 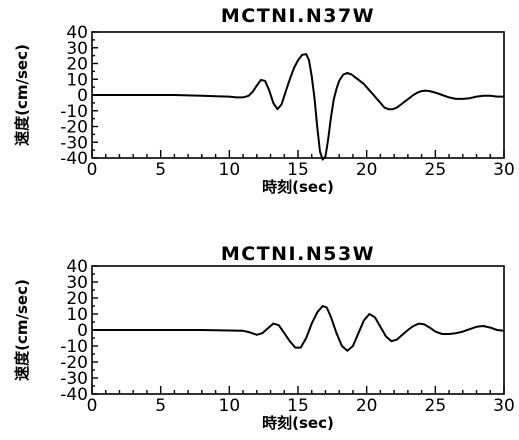 What do you see at coordinates (298, 254) in the screenshot?
I see `chart-title: MCTNI.N53W` at bounding box center [298, 254].